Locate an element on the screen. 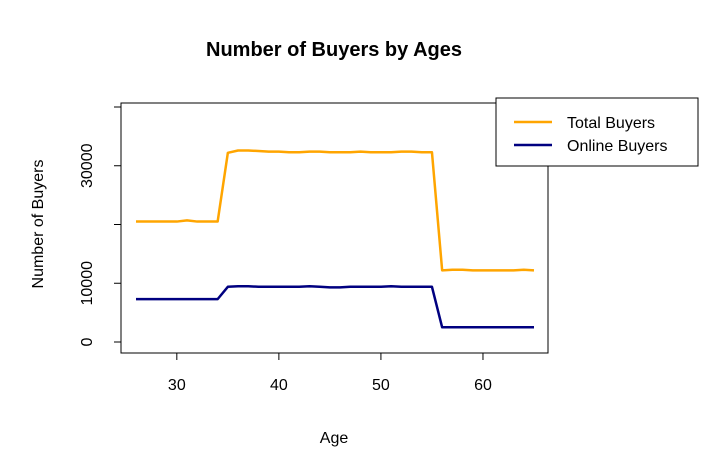 The width and height of the screenshot is (705, 471). y-tick-label: 0 is located at coordinates (87, 341).